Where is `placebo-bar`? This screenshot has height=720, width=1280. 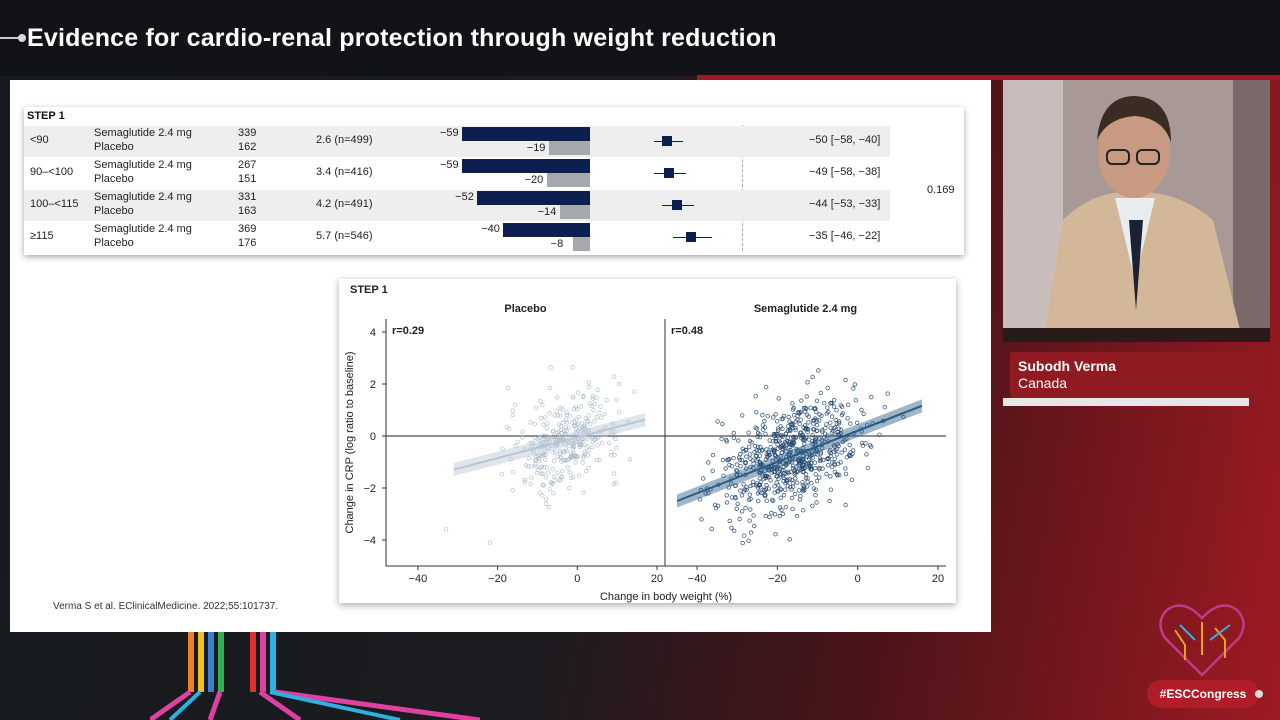 placebo-bar is located at coordinates (574, 212).